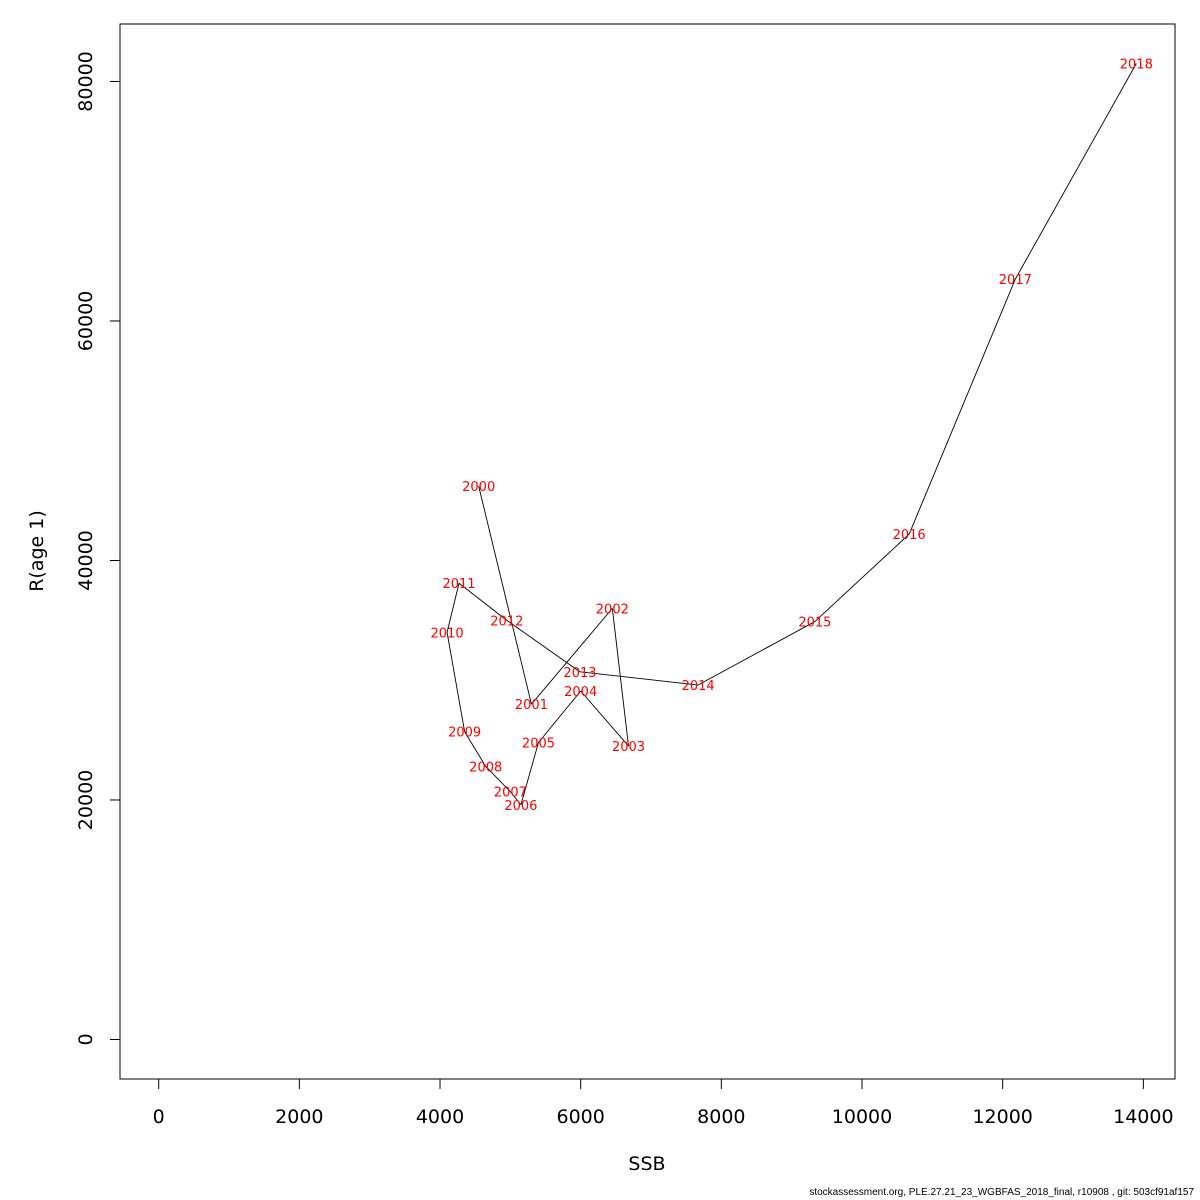 This screenshot has height=1200, width=1200. What do you see at coordinates (86, 800) in the screenshot?
I see `y-tick-label: 20000` at bounding box center [86, 800].